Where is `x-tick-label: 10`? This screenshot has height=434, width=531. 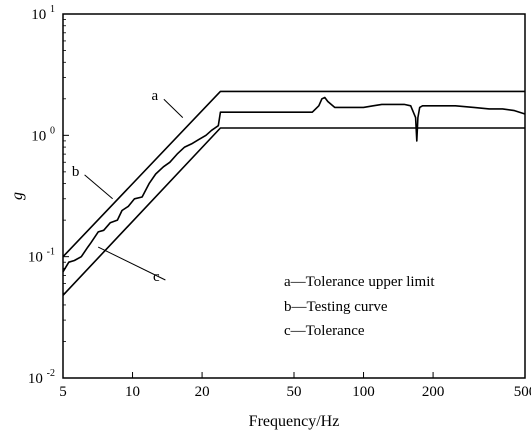 x-tick-label: 10 is located at coordinates (132, 392).